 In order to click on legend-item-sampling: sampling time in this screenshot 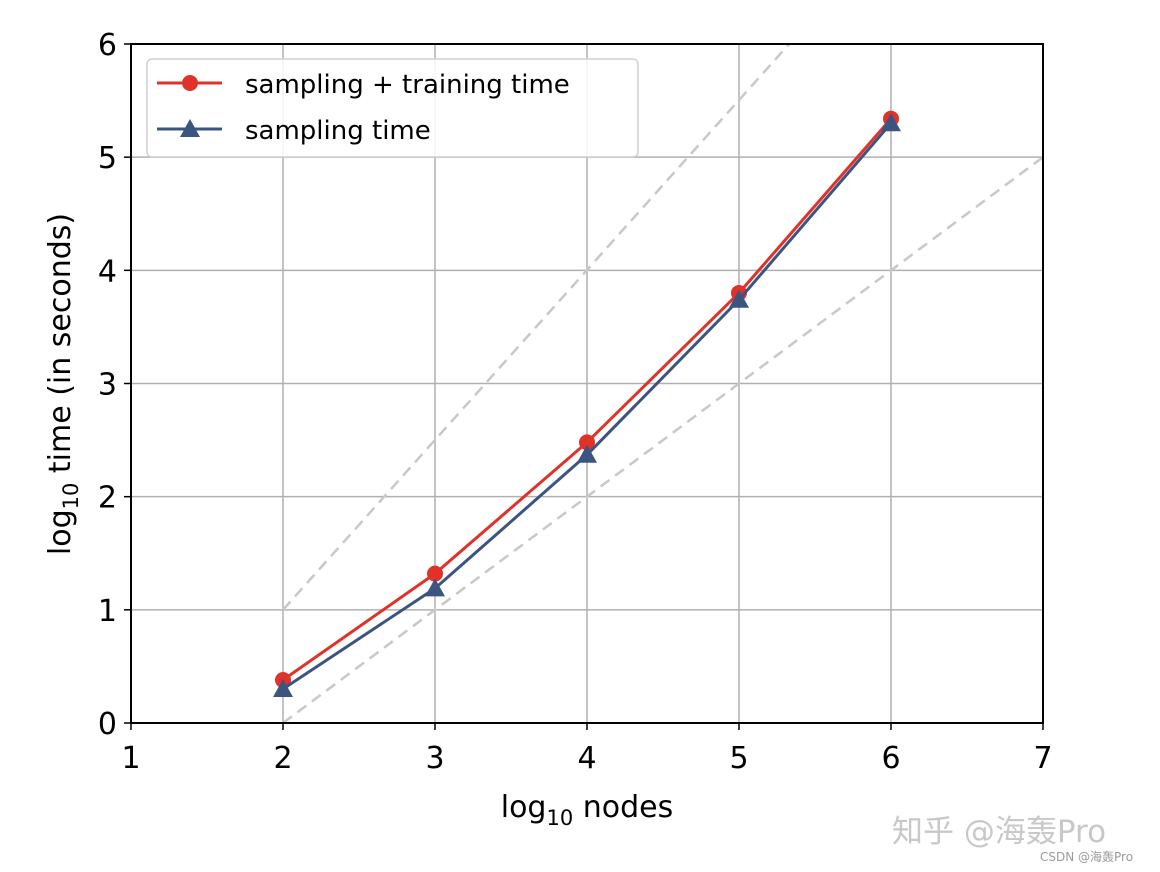, I will do `click(294, 131)`.